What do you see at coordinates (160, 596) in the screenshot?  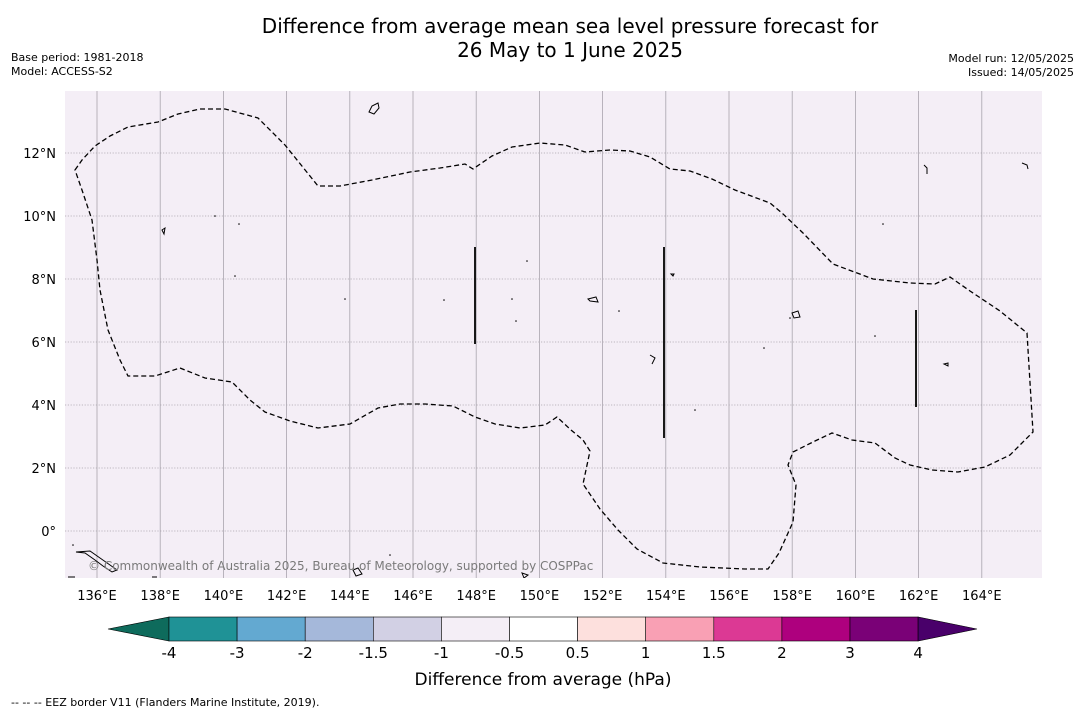 I see `lon-tick-label: 138°E` at bounding box center [160, 596].